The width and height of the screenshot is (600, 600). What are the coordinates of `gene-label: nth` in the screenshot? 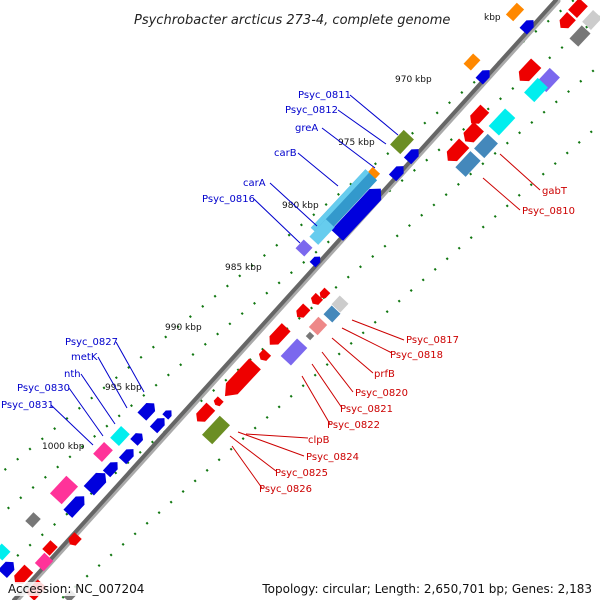 It's located at (72, 374).